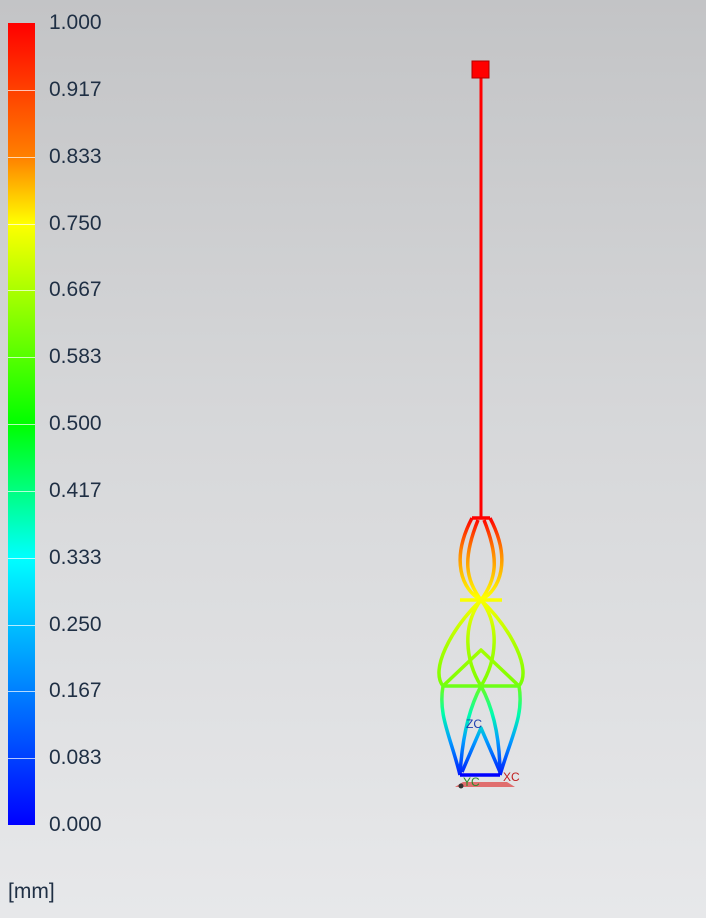 The image size is (706, 918). Describe the element at coordinates (75, 824) in the screenshot. I see `legend-tick-label: 0.000` at that location.